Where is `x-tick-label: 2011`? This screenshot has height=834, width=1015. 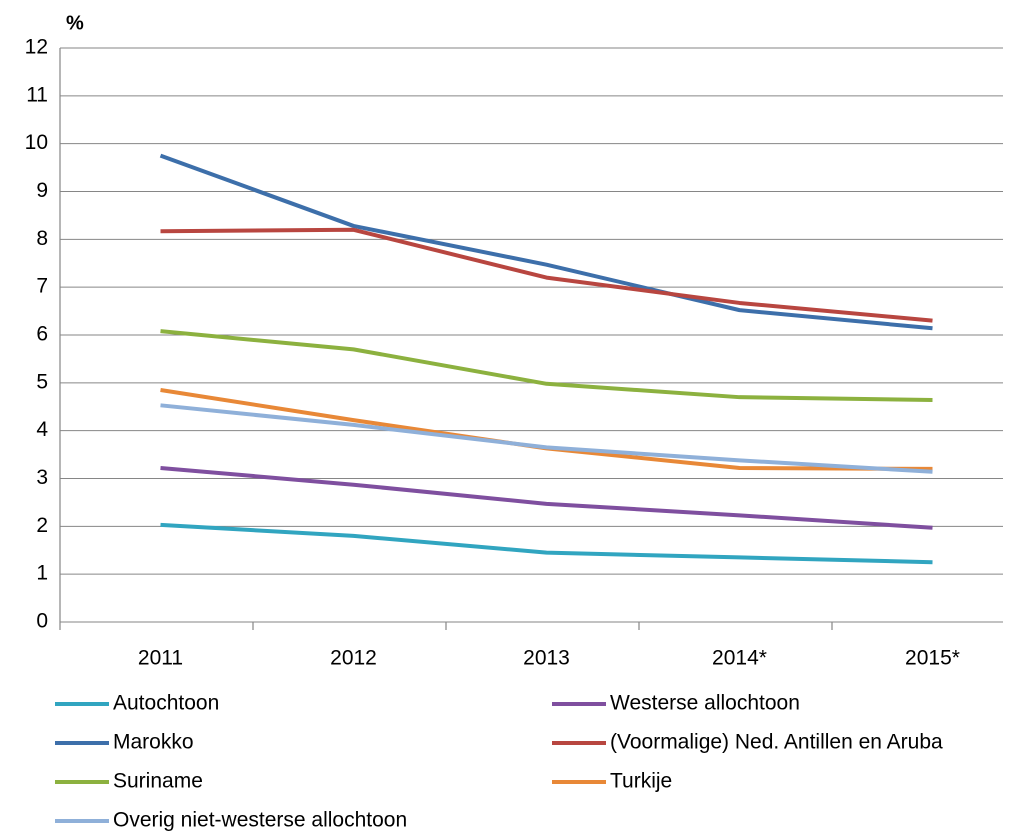
x-tick-label: 2011 is located at coordinates (160, 658).